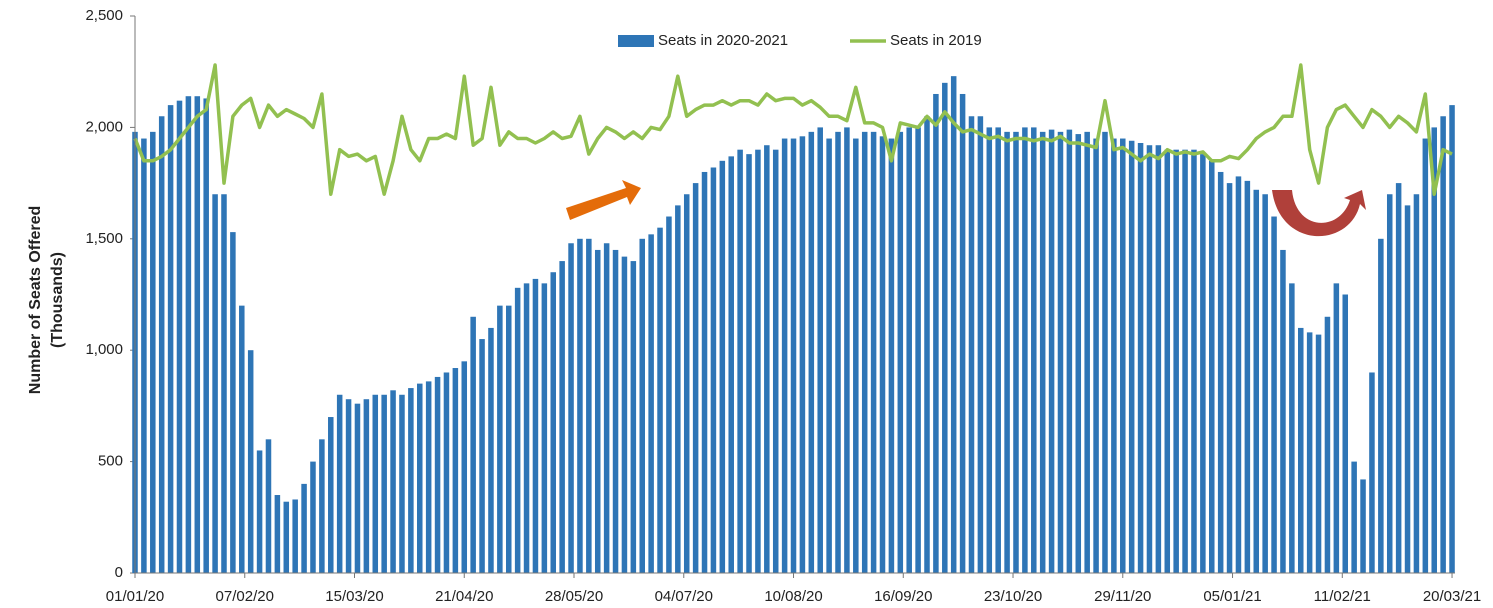 This screenshot has height=608, width=1493. What do you see at coordinates (57, 300) in the screenshot?
I see `y-axis-label: (Thousands)` at bounding box center [57, 300].